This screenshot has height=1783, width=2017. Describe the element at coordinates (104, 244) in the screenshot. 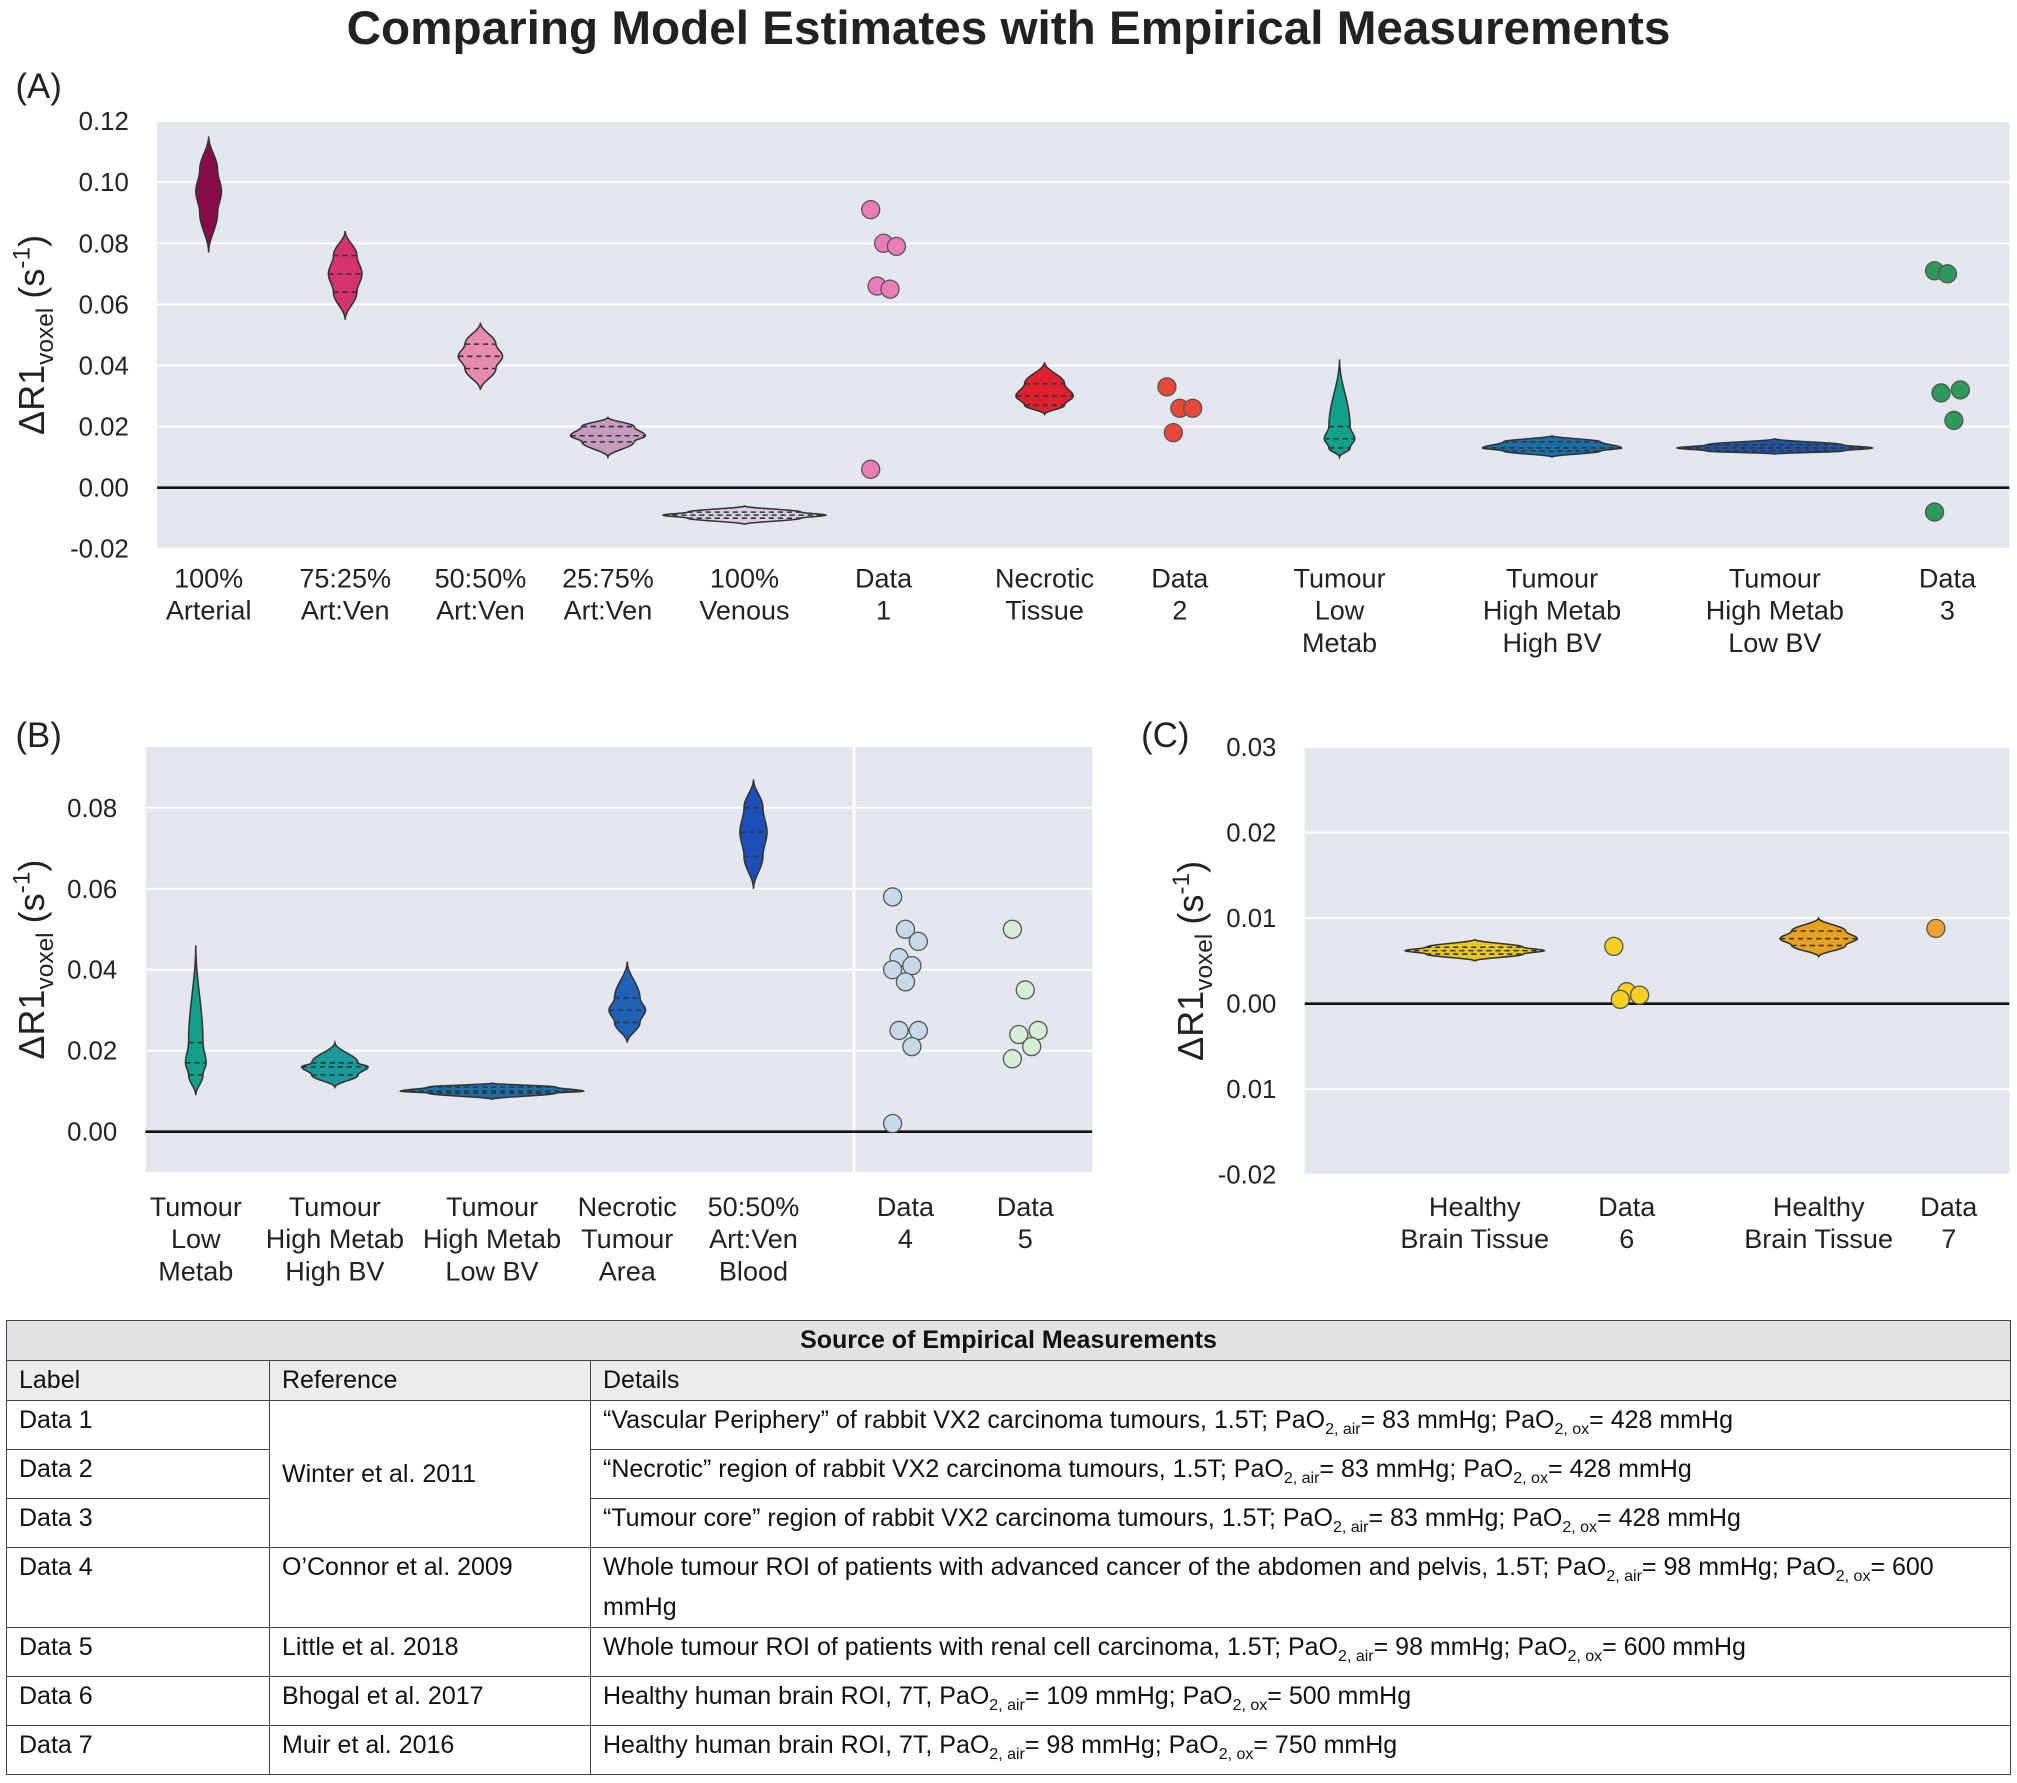

I see `y-tick-label: 0.08` at that location.